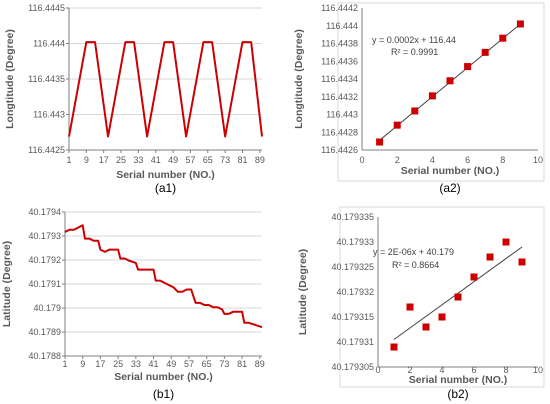 The width and height of the screenshot is (550, 404). I want to click on x-tick-label: 17, so click(104, 160).